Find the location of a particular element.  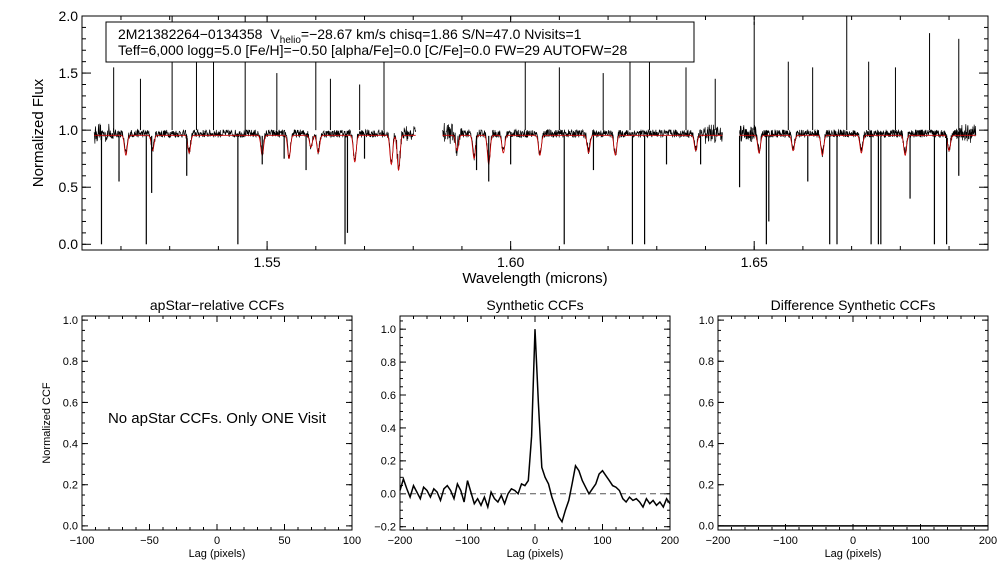

x-tick-label: 1.55 is located at coordinates (266, 262).